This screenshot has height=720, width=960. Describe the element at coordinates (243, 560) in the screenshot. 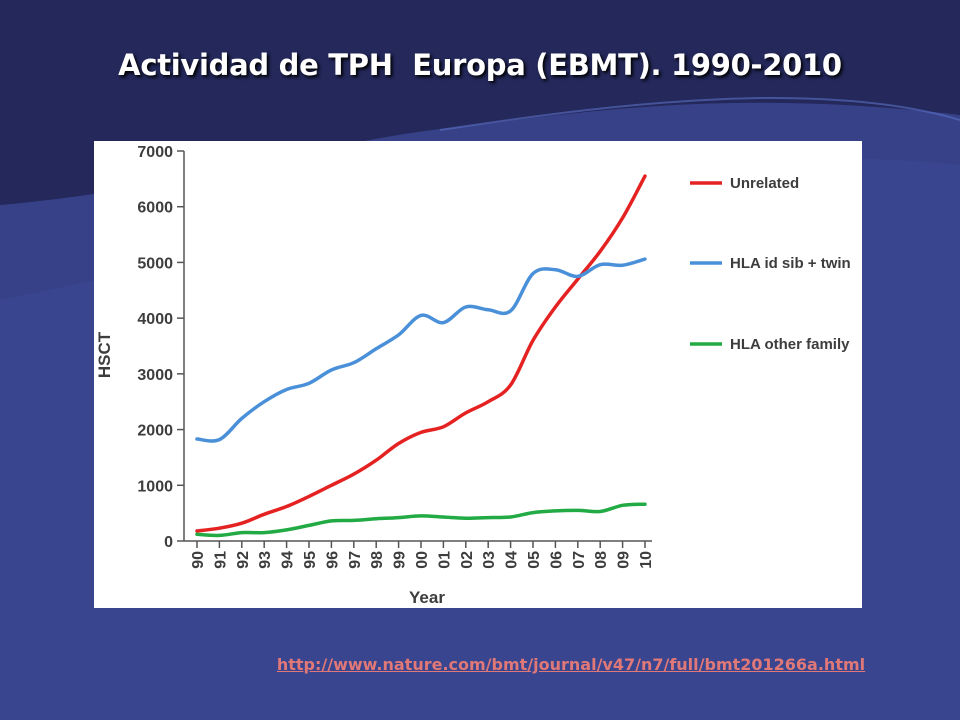

I see `x-tick-label: 92` at that location.